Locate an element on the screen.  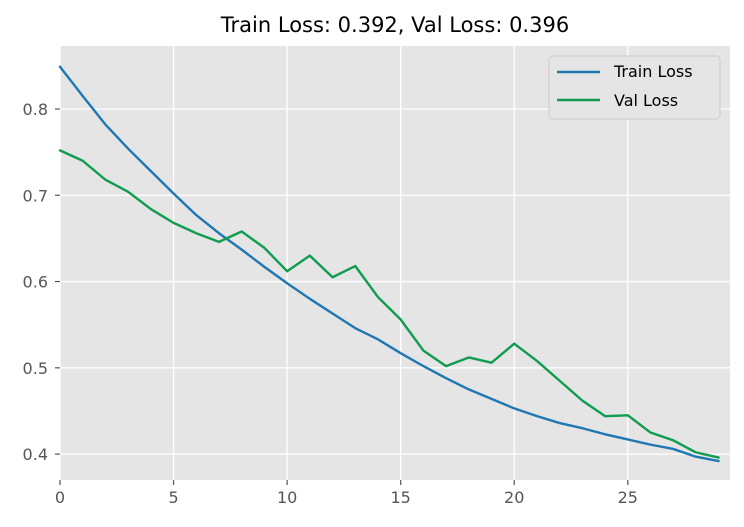
x-tick-label: 0 is located at coordinates (60, 497).